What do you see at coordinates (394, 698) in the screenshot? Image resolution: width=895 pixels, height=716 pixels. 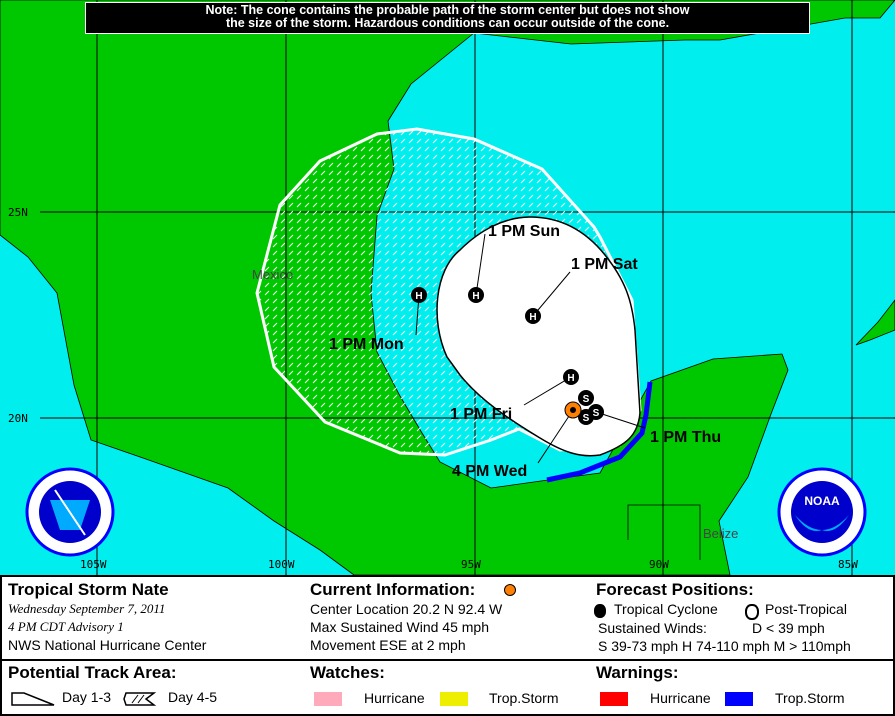 I see `hurricane-watch-label: Hurricane` at bounding box center [394, 698].